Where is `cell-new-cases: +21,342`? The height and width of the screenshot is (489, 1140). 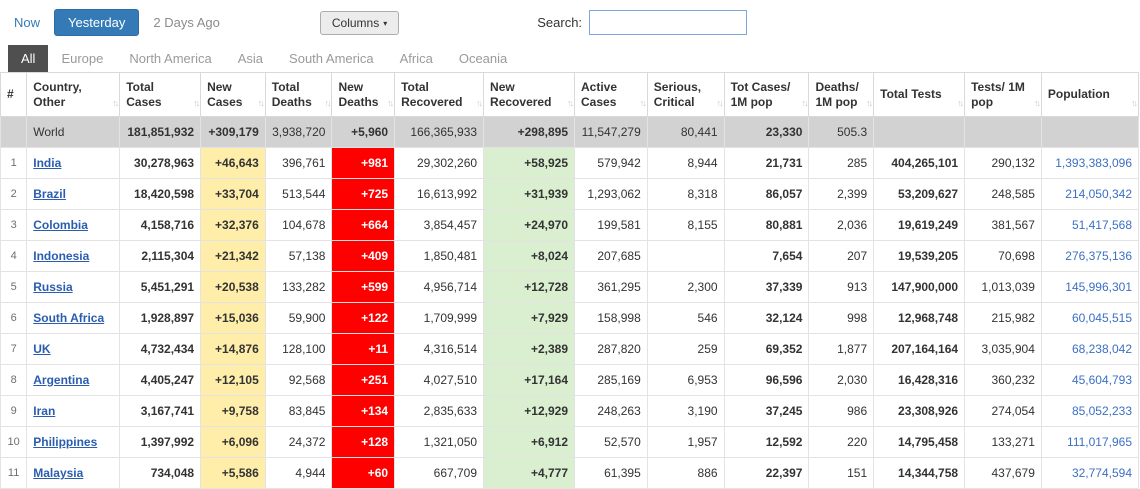 cell-new-cases: +21,342 is located at coordinates (233, 256).